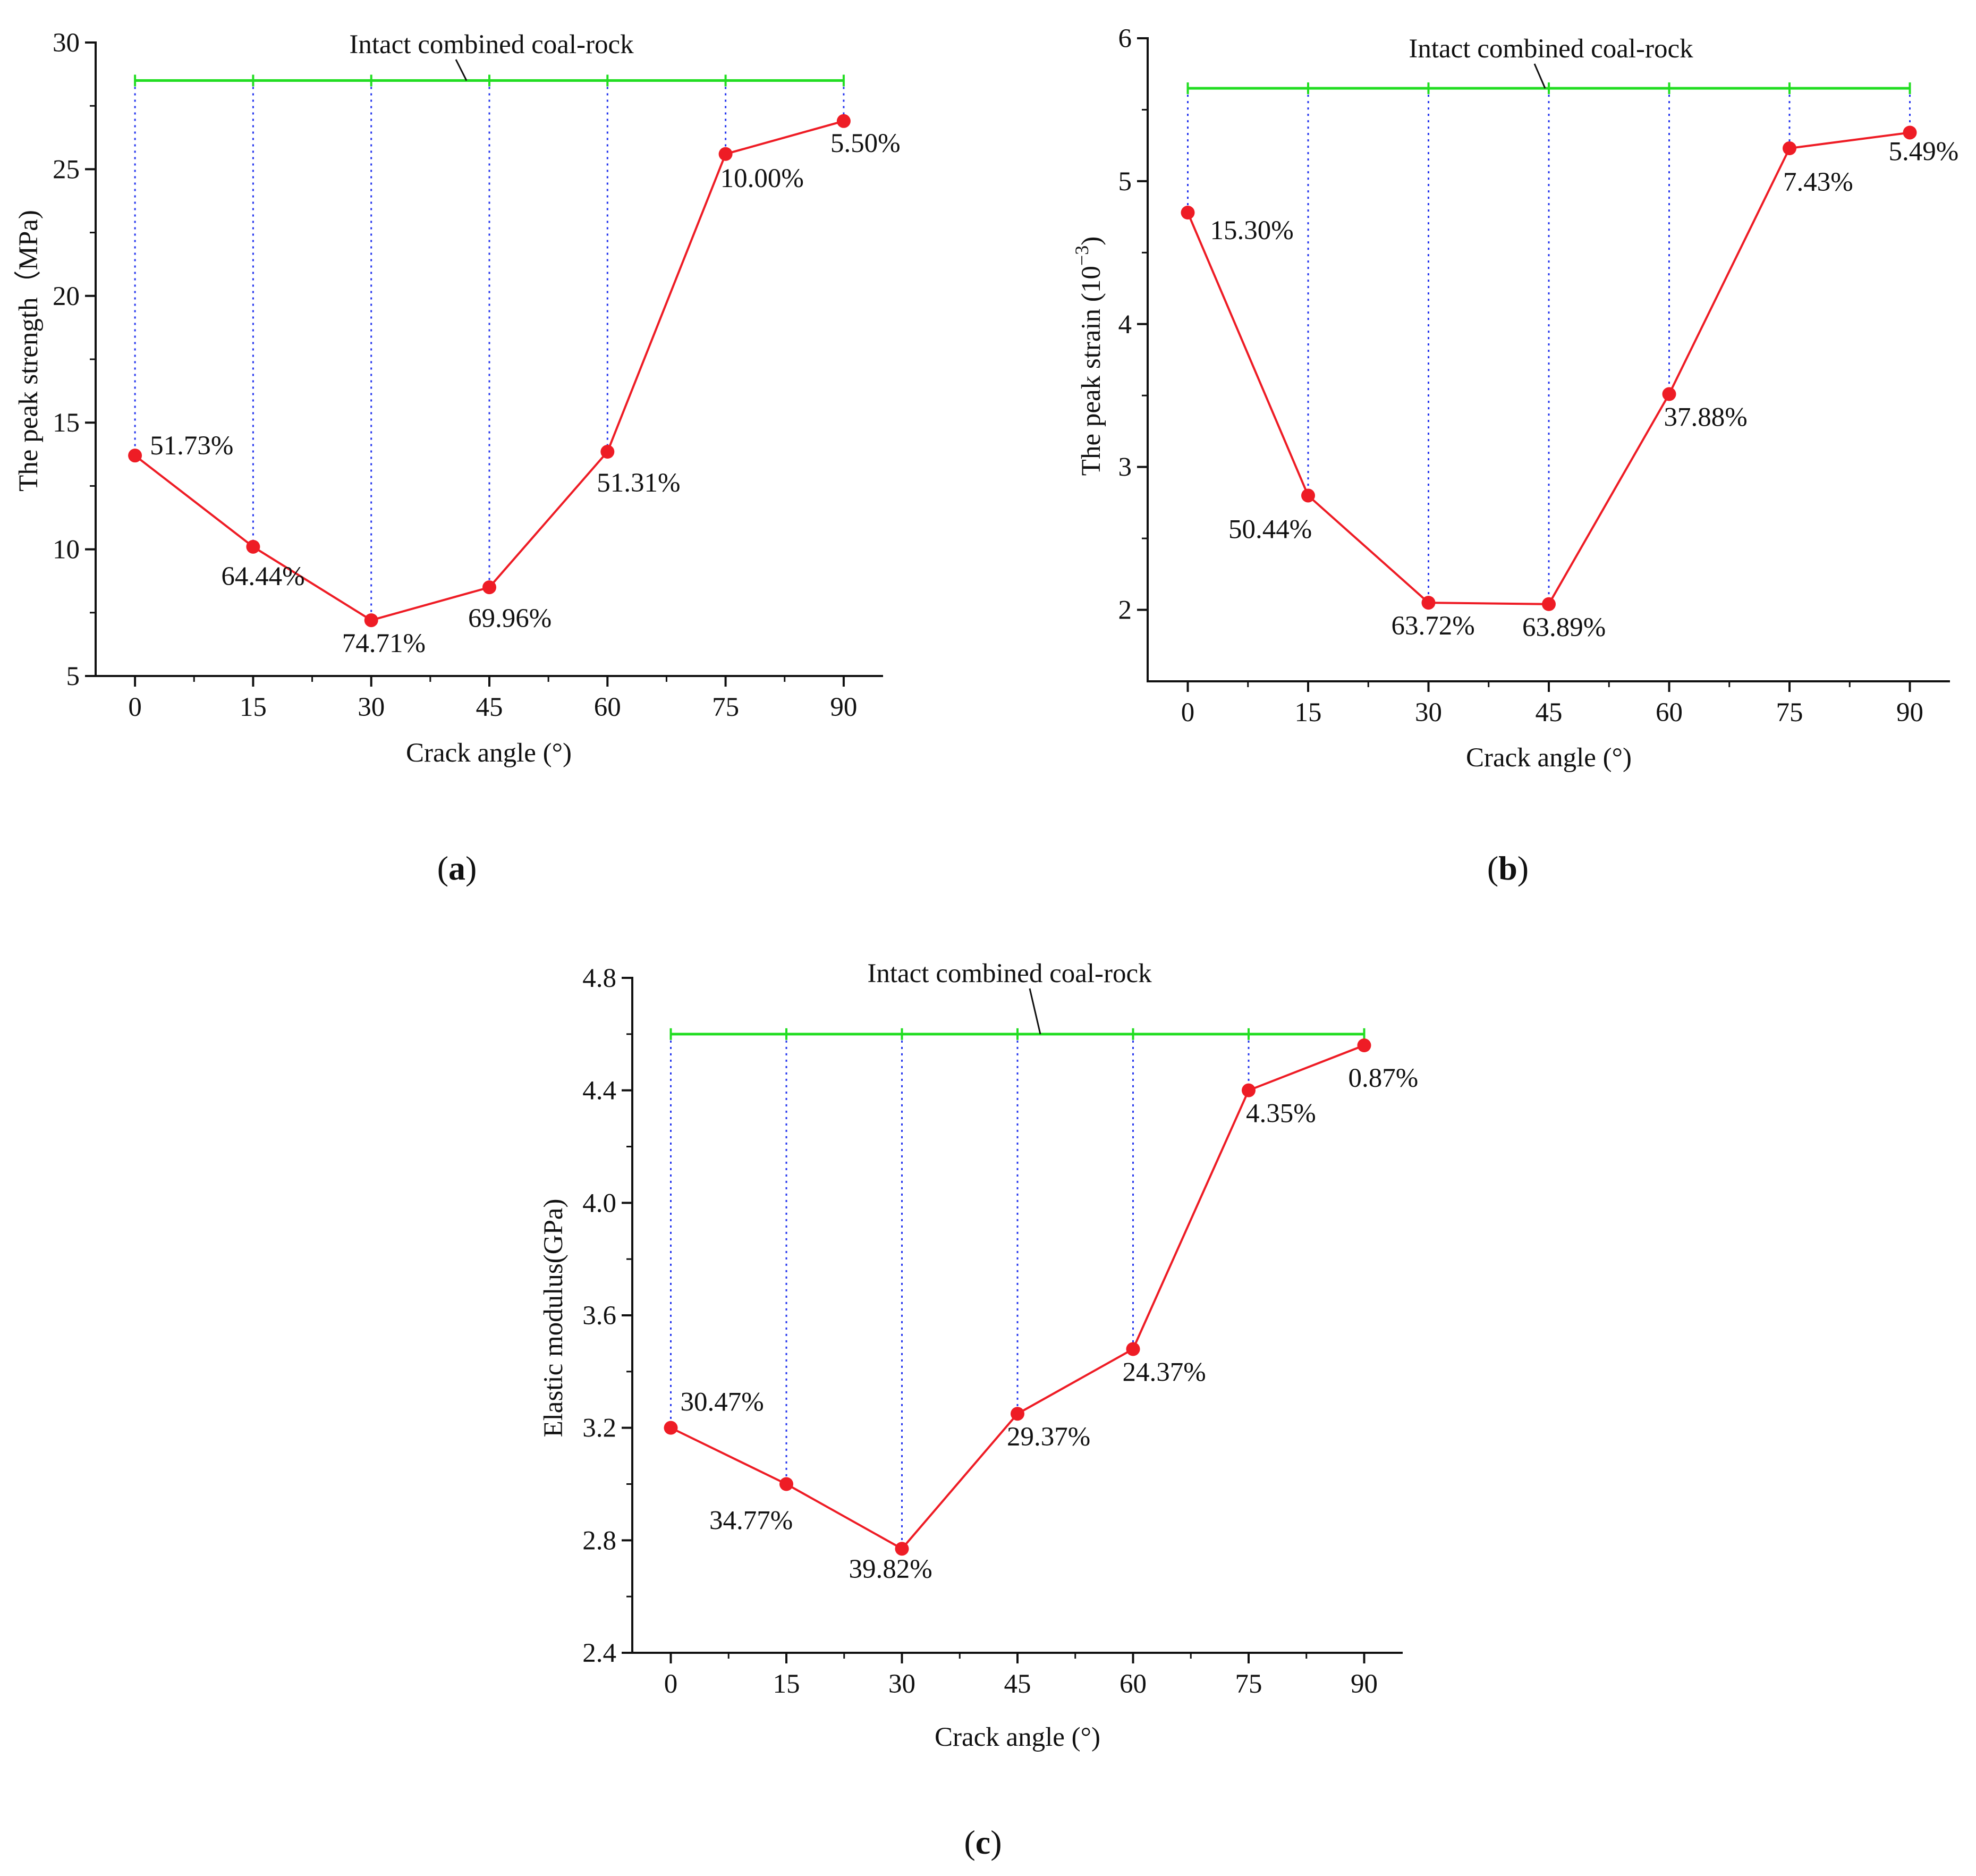 This screenshot has width=1976, height=1876. I want to click on chart-c-data-labels: 30.47% 34.77% 39.82% 29.37% 24.37% 4.35% 0.87%, so click(1050, 1323).